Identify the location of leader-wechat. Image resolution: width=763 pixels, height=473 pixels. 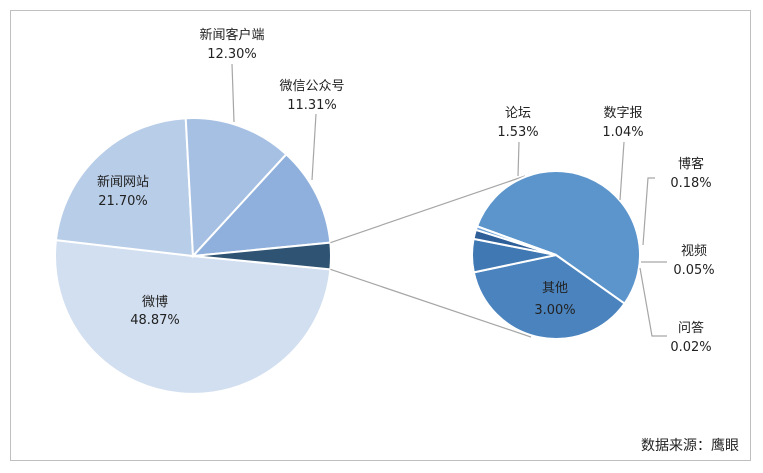
(314, 147).